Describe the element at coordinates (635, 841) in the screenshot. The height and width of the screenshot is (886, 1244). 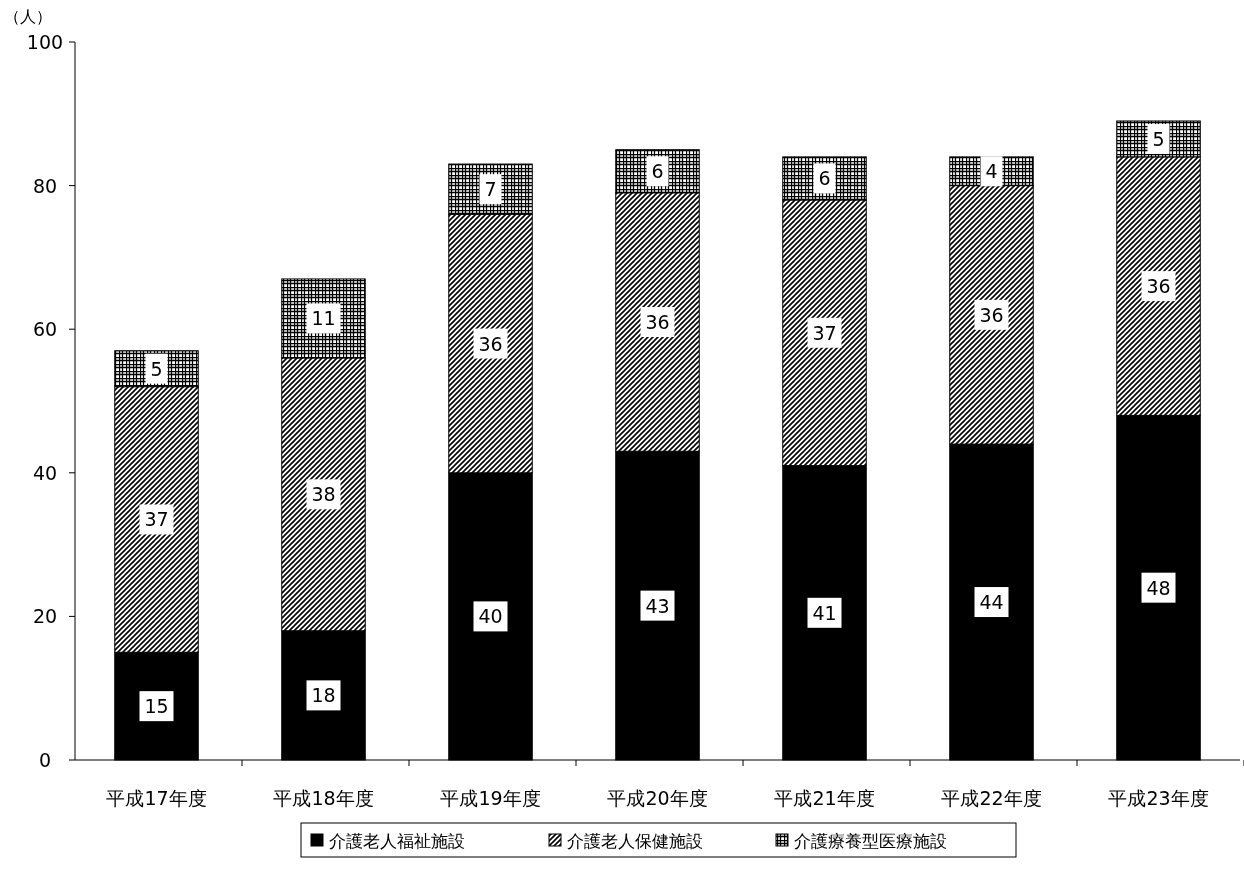
I see `legend-label: 介護老人保健施設` at that location.